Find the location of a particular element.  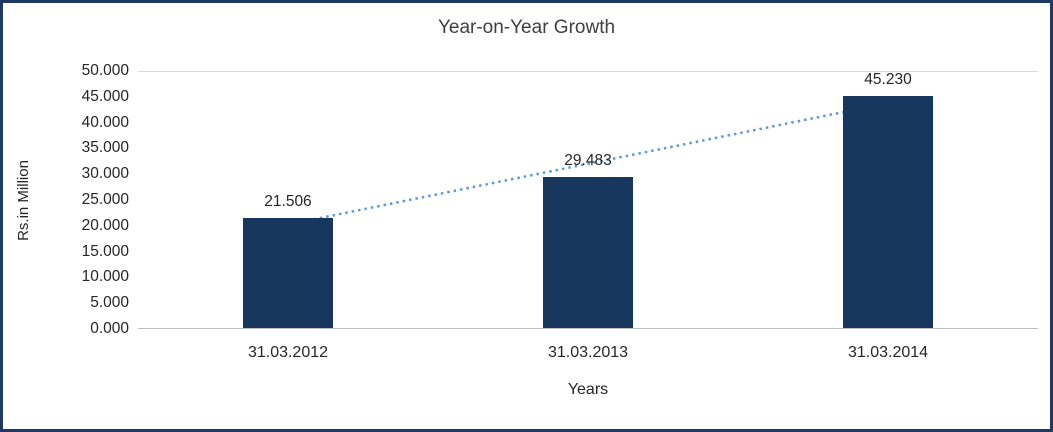

bar-31.03.2014 is located at coordinates (888, 212).